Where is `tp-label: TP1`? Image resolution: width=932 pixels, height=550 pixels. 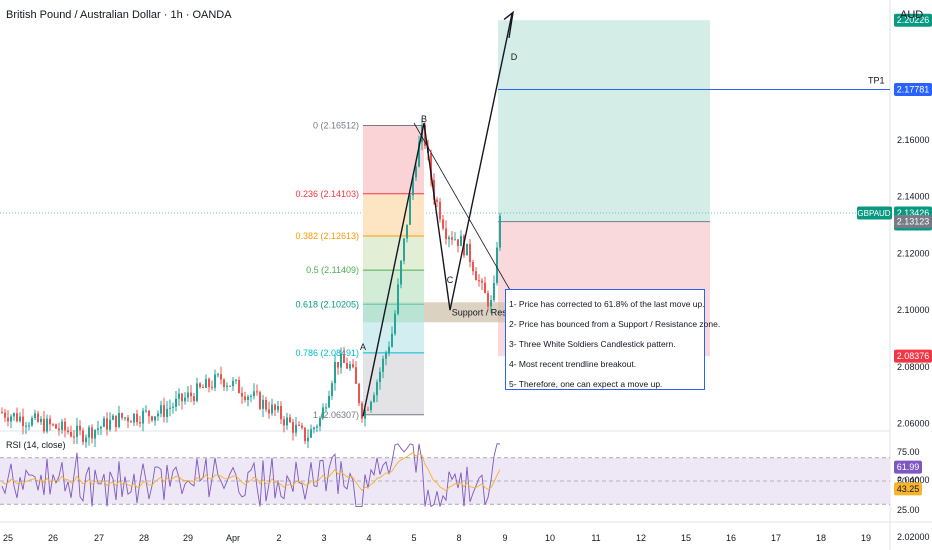 tp-label: TP1 is located at coordinates (876, 81).